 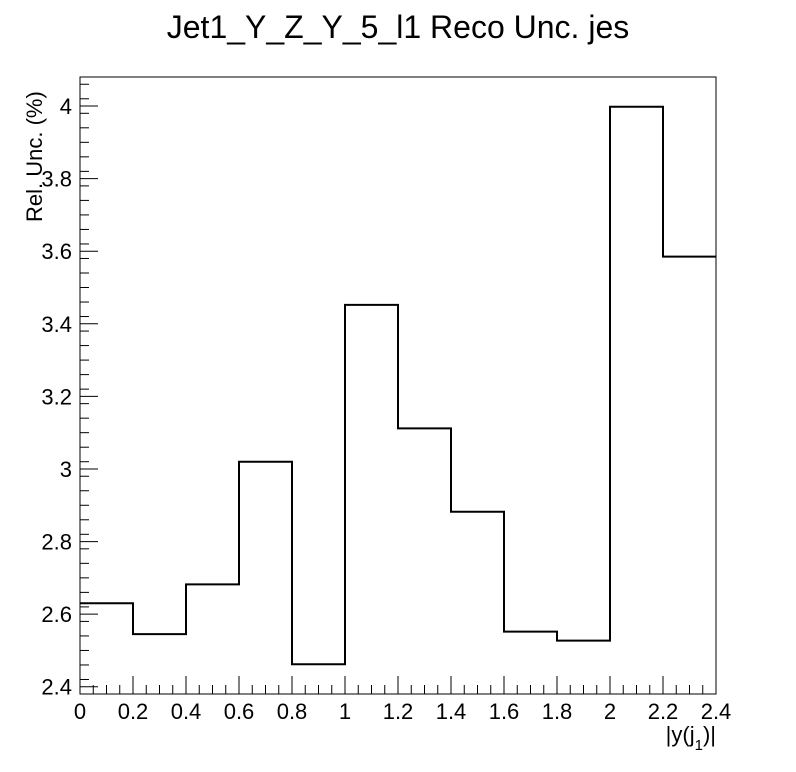 I want to click on y-tick-label: 3.8, so click(x=56, y=179).